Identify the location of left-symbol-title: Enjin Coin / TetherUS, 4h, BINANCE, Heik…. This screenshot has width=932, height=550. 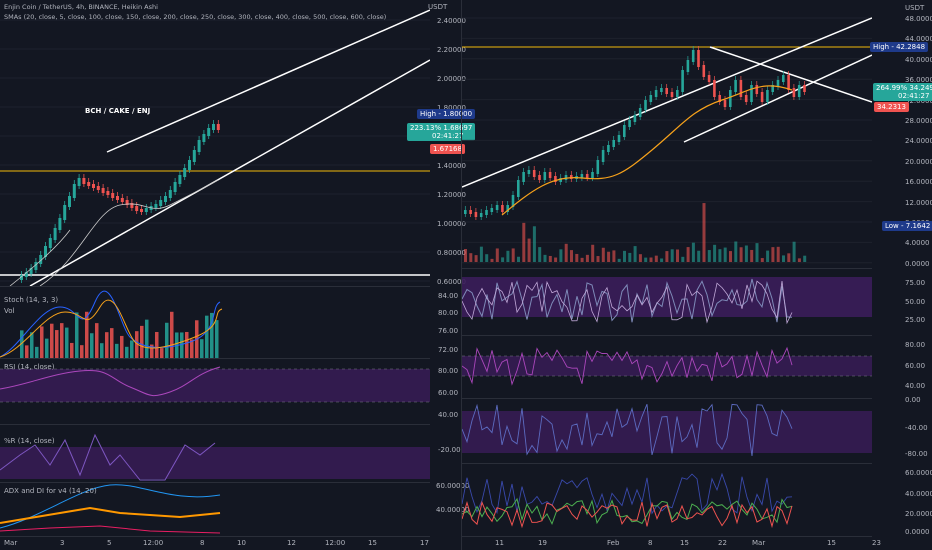
(81, 7).